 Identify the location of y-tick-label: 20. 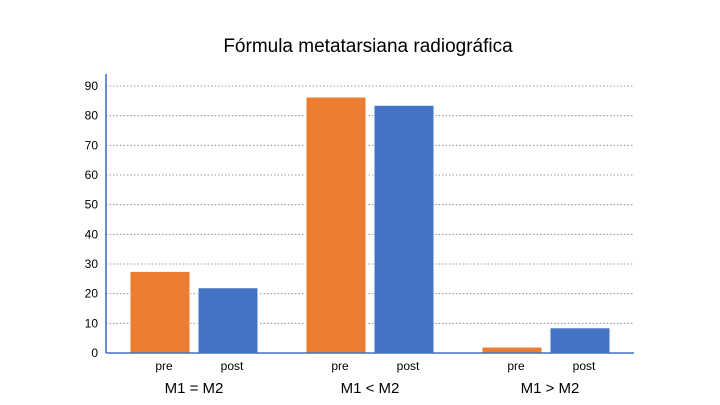
(92, 294).